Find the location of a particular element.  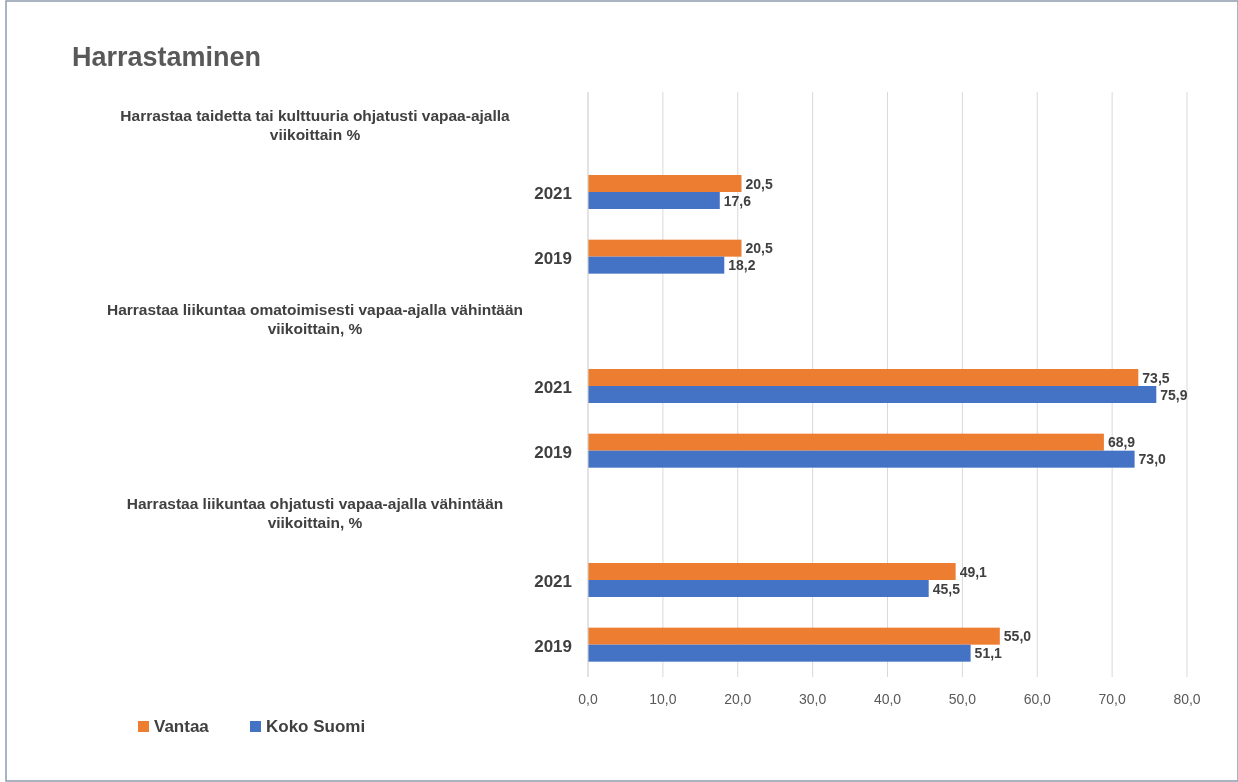

x-tick-label: 40,0 is located at coordinates (887, 699).